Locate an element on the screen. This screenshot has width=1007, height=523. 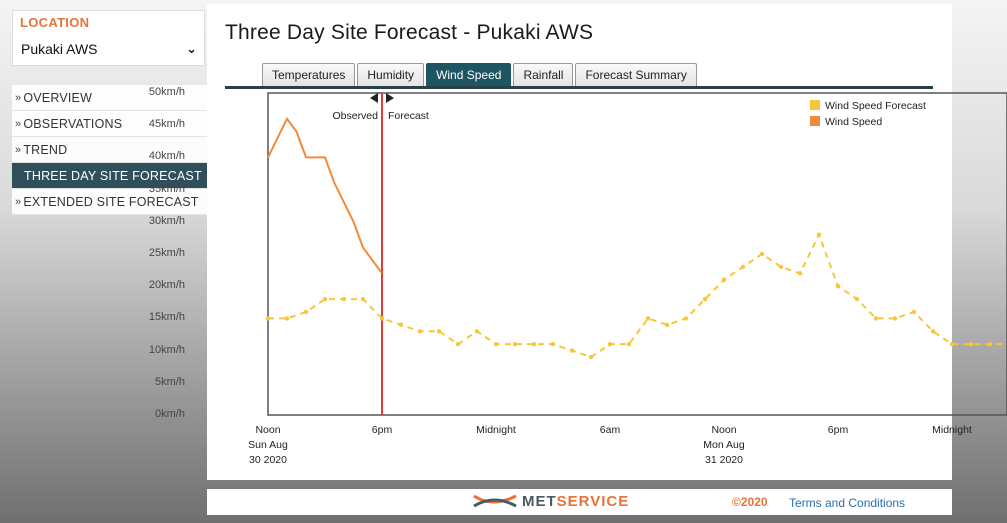
tab-temperatures: Temperatures is located at coordinates (309, 74).